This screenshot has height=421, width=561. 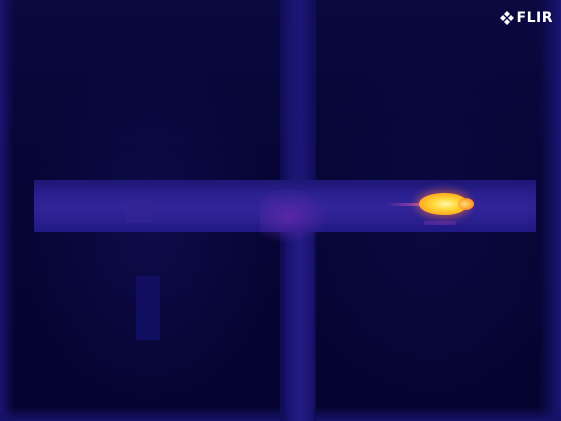 What do you see at coordinates (295, 216) in the screenshot?
I see `maze-junction` at bounding box center [295, 216].